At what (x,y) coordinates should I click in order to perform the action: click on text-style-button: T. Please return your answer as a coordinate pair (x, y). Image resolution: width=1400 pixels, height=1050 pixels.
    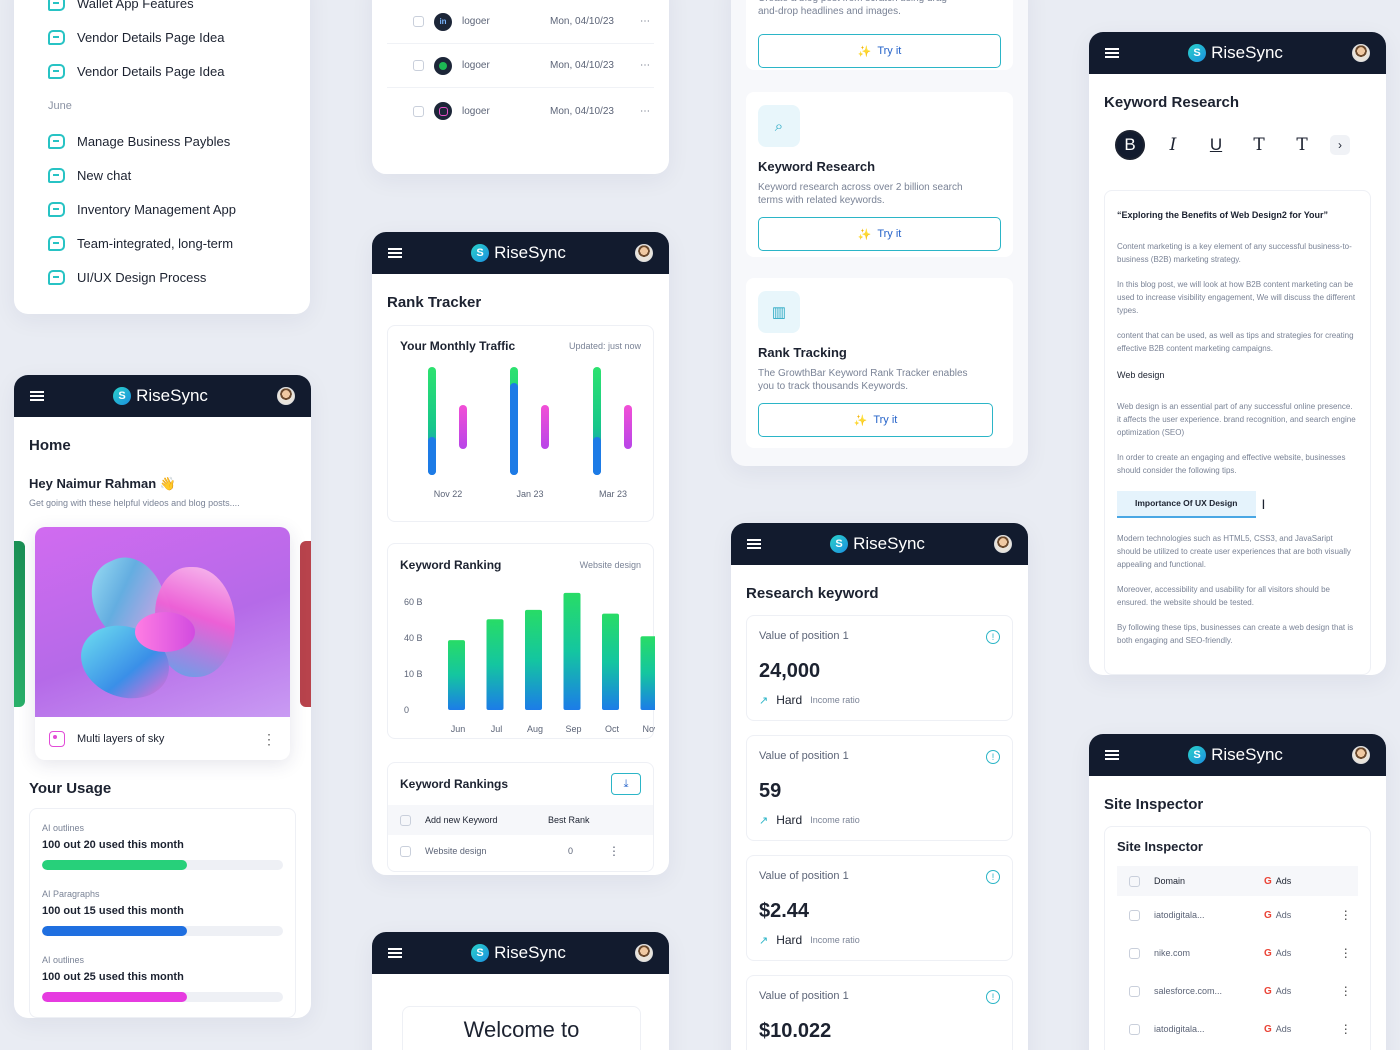
    Looking at the image, I should click on (1259, 145).